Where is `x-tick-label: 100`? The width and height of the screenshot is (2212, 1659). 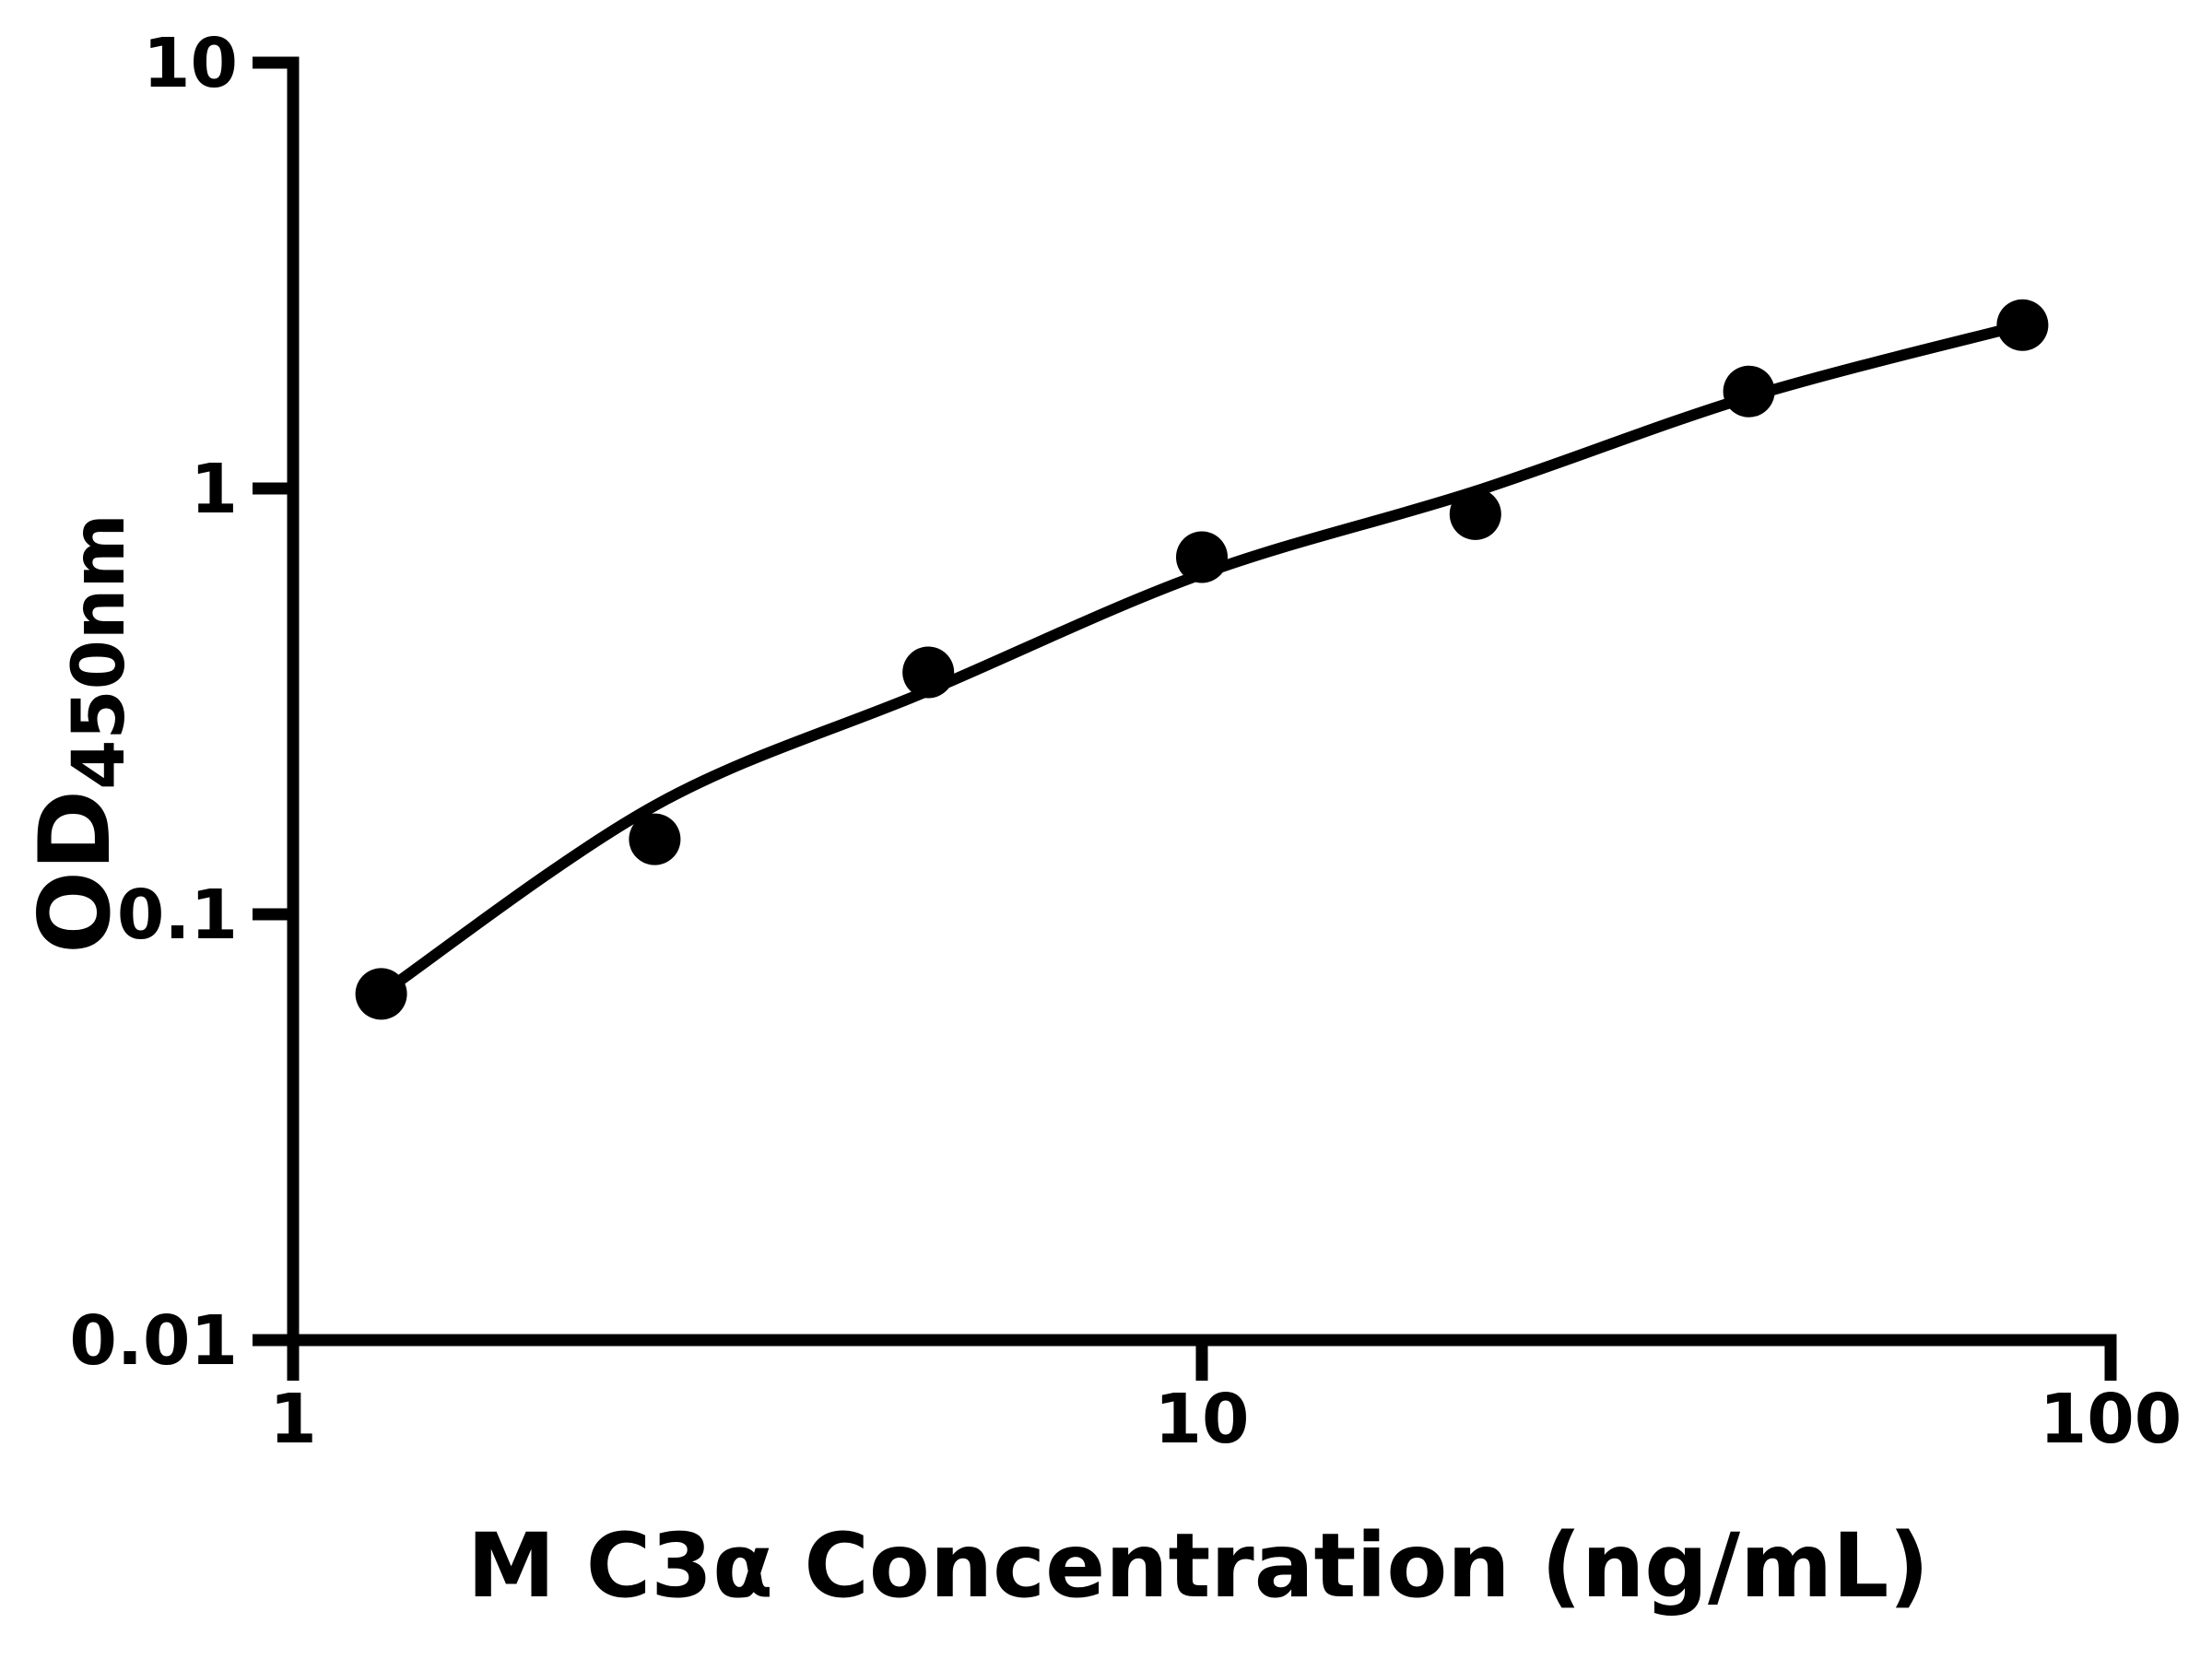 x-tick-label: 100 is located at coordinates (2111, 1419).